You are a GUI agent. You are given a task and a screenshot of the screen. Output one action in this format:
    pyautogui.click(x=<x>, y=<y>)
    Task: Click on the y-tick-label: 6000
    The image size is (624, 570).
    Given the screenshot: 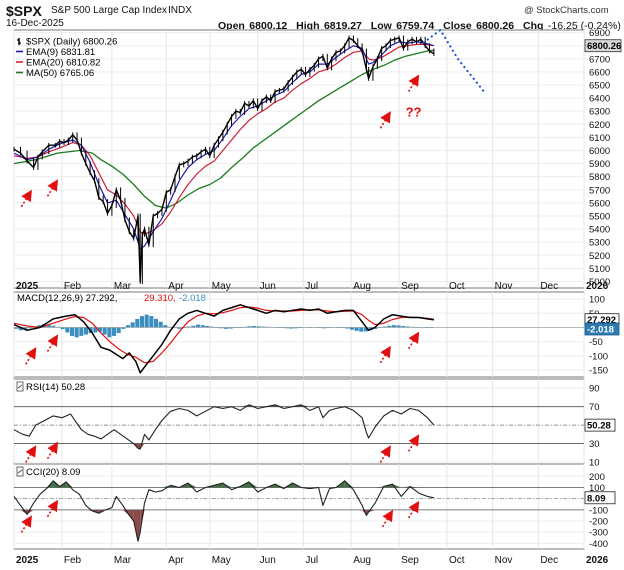 What is the action you would take?
    pyautogui.click(x=599, y=151)
    